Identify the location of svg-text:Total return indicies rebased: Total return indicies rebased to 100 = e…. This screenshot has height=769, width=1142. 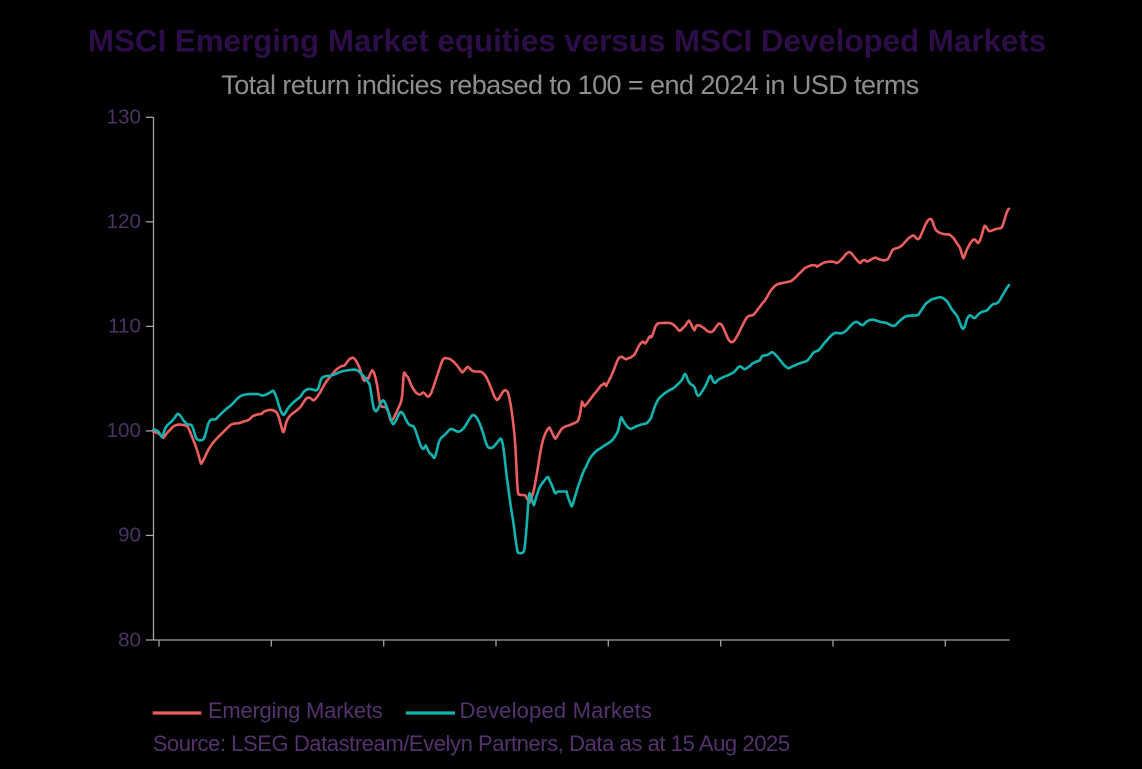
(570, 85).